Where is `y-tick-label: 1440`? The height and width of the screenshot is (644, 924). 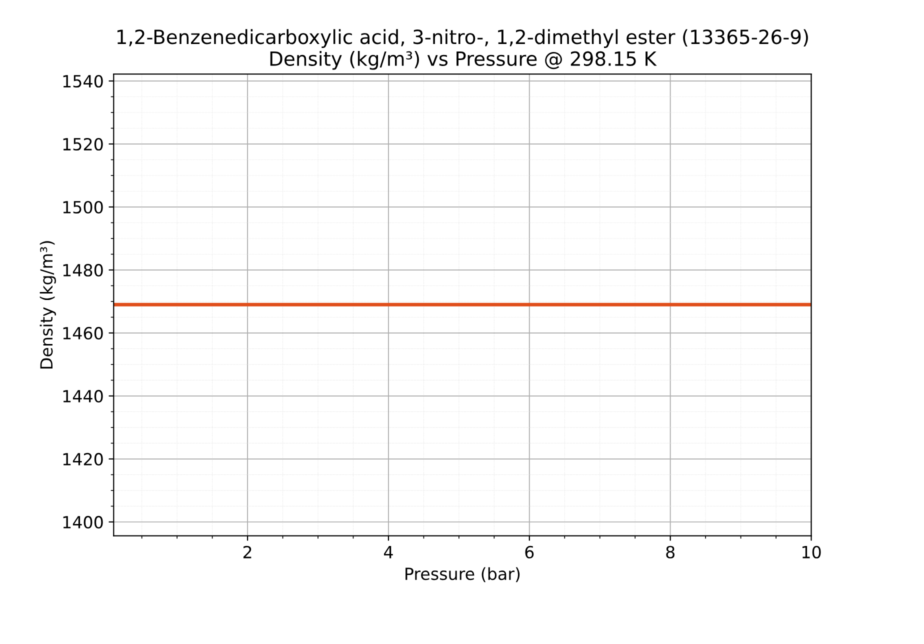 y-tick-label: 1440 is located at coordinates (83, 396).